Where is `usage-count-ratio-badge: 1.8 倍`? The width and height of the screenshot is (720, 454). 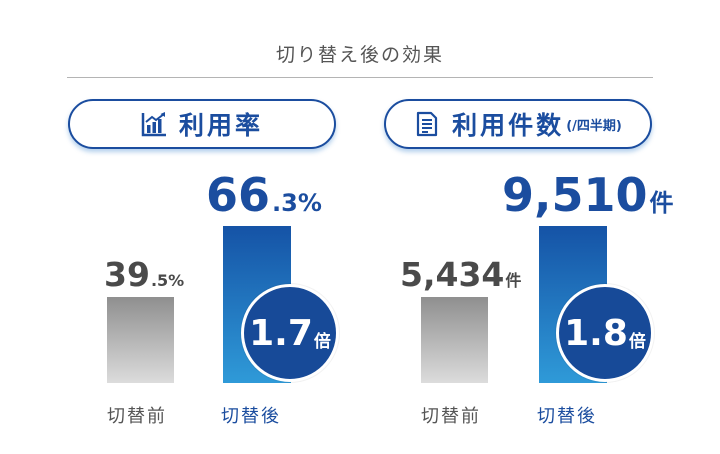
usage-count-ratio-badge: 1.8 倍 is located at coordinates (605, 333).